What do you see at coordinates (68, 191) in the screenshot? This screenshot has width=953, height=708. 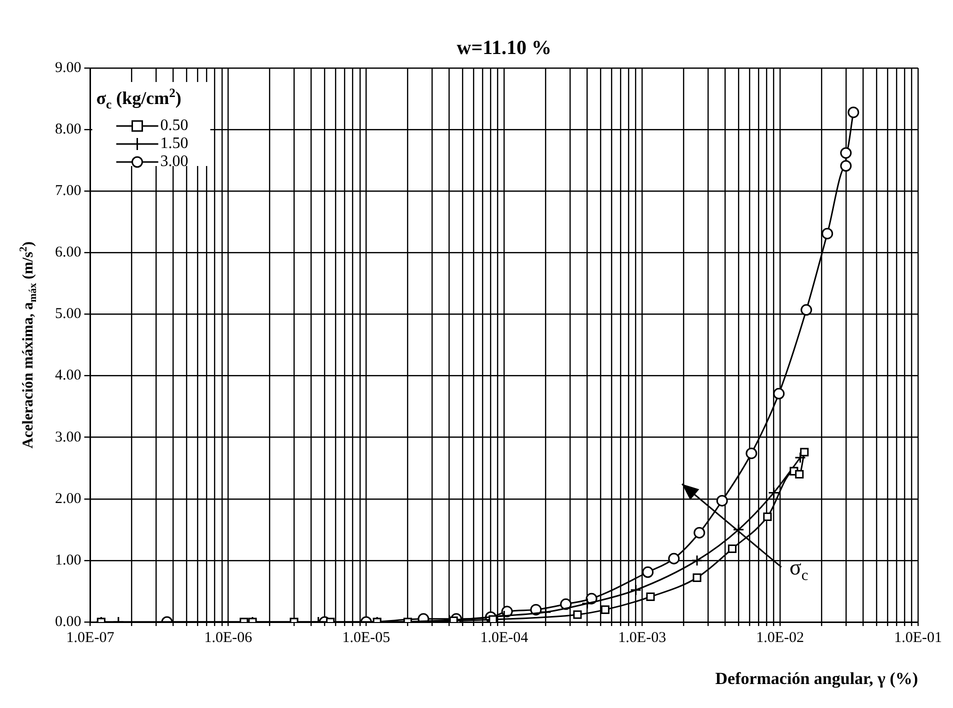 I see `y-tick-label: 7.00` at bounding box center [68, 191].